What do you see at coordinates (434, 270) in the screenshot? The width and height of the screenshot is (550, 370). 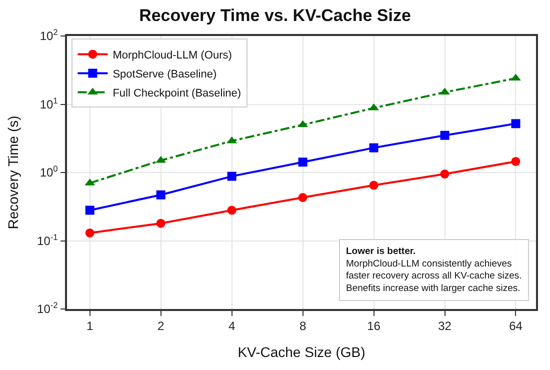 I see `annotation: MorphCloud-LLM consistently achieves faster recovery across all KV-cache sizes.` at bounding box center [434, 270].